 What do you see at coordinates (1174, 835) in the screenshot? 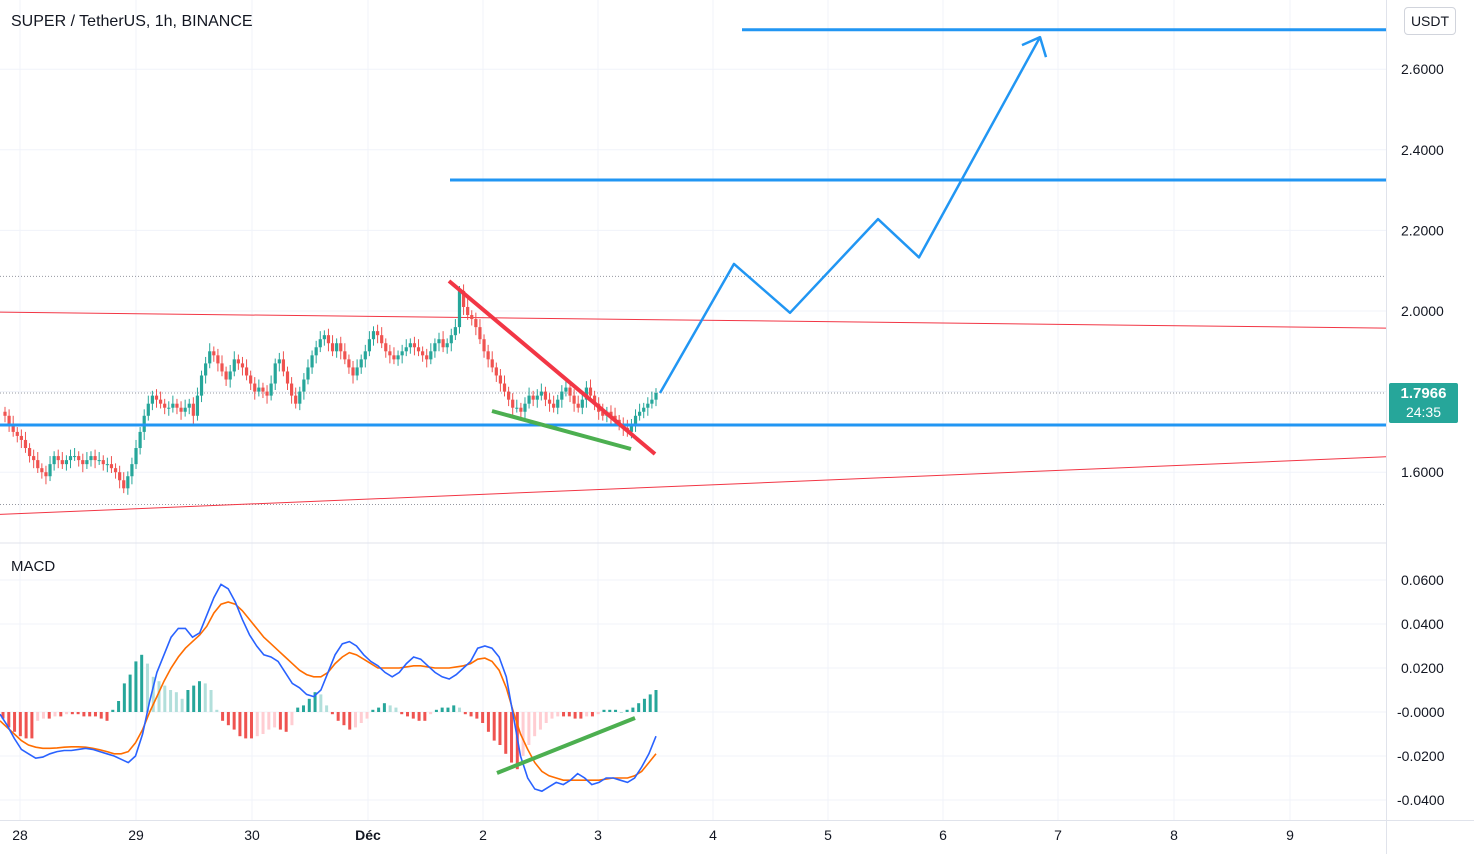
I see `time-tick-label: 8` at bounding box center [1174, 835].